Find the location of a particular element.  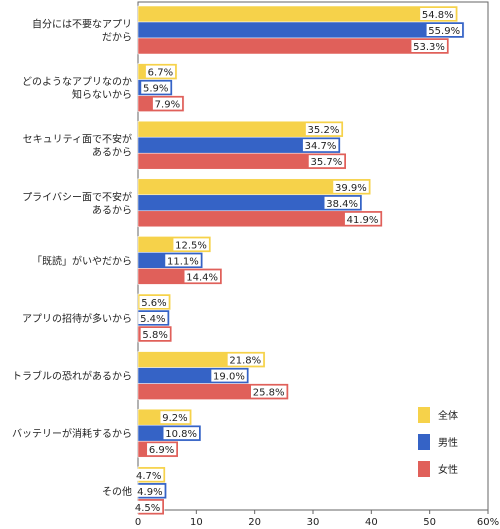

value-label: 10.8% is located at coordinates (181, 434).